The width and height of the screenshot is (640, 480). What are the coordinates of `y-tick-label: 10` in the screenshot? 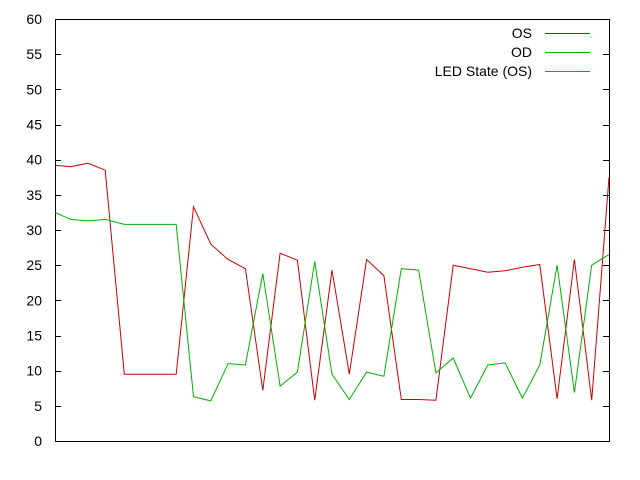 It's located at (34, 371).